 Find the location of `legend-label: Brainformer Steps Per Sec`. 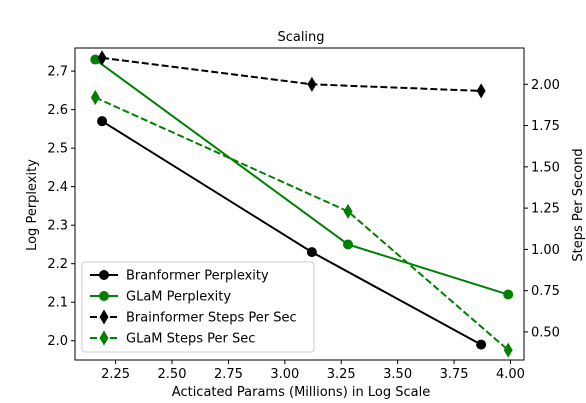

legend-label: Brainformer Steps Per Sec is located at coordinates (211, 318).